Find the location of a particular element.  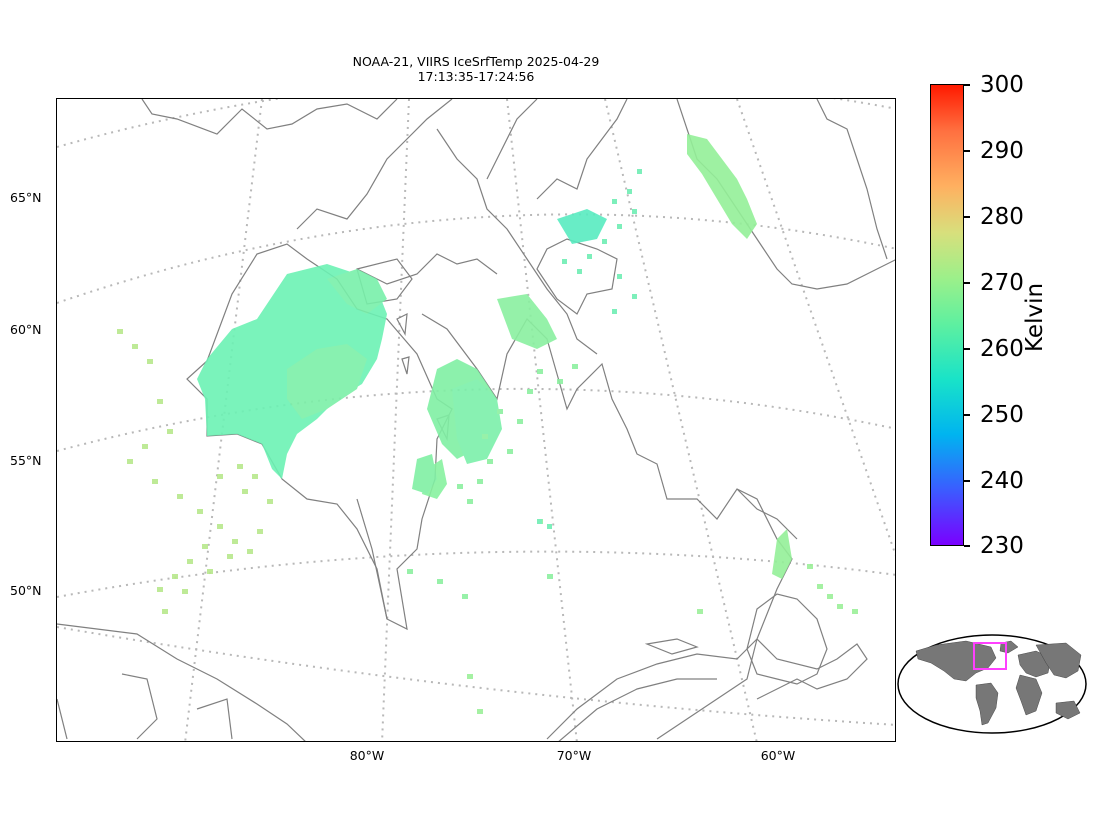

lon-label-60w: 60°W is located at coordinates (778, 755).